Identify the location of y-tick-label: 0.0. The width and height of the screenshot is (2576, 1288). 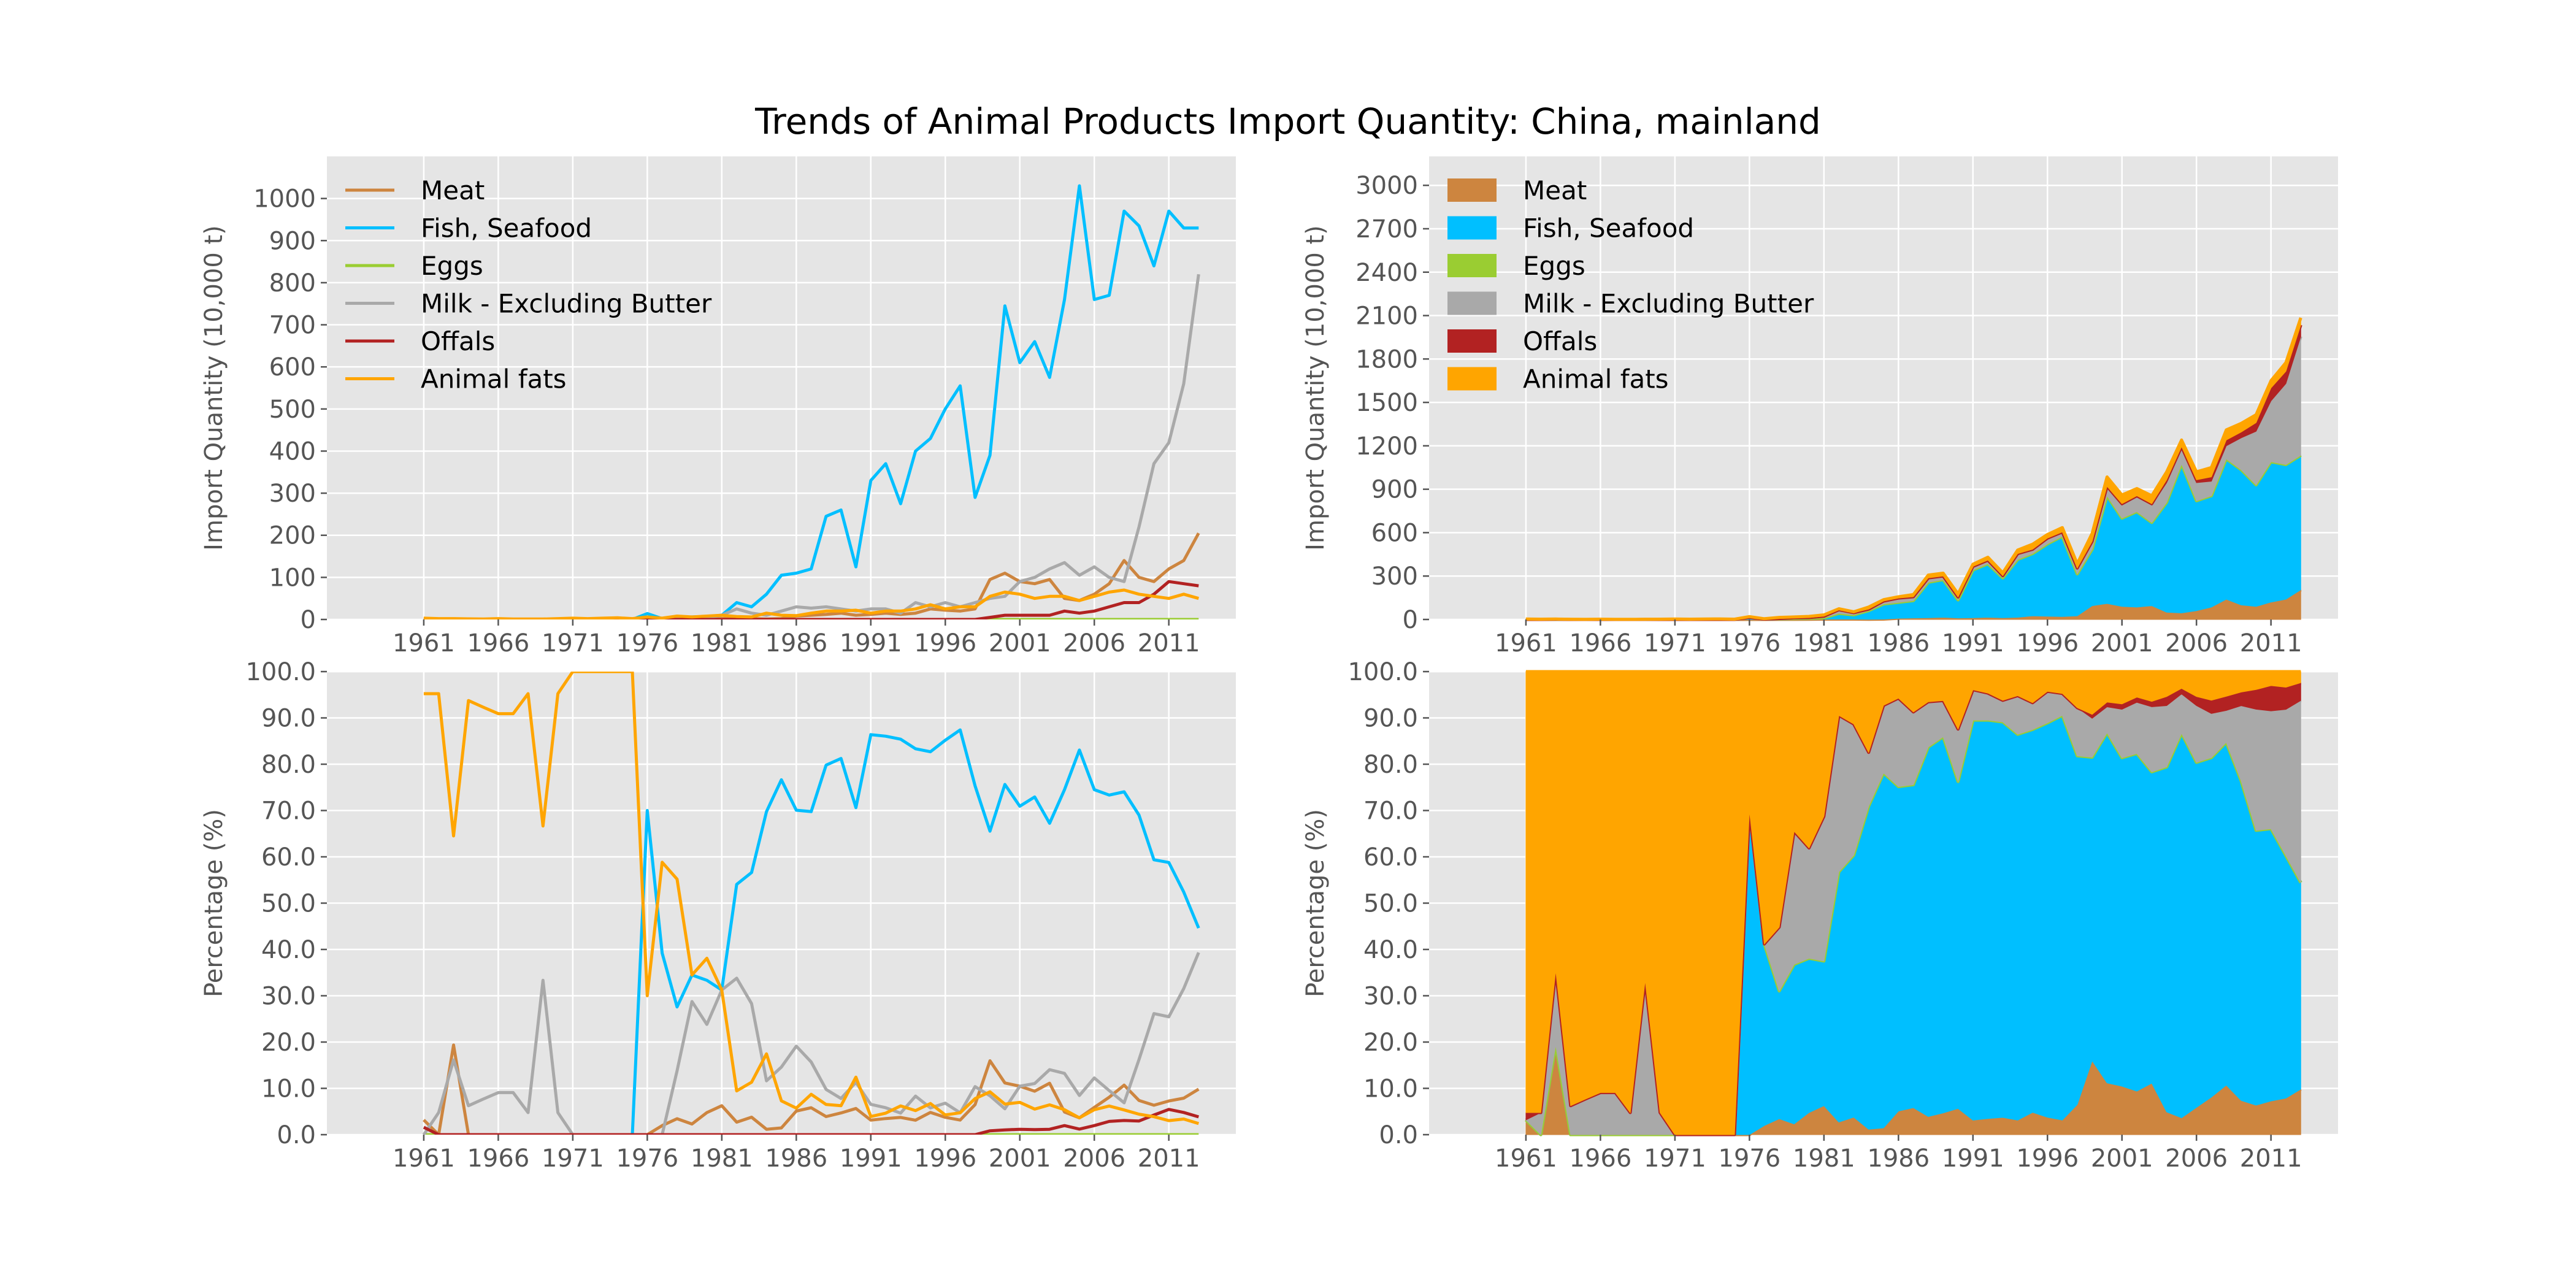
(1398, 1135).